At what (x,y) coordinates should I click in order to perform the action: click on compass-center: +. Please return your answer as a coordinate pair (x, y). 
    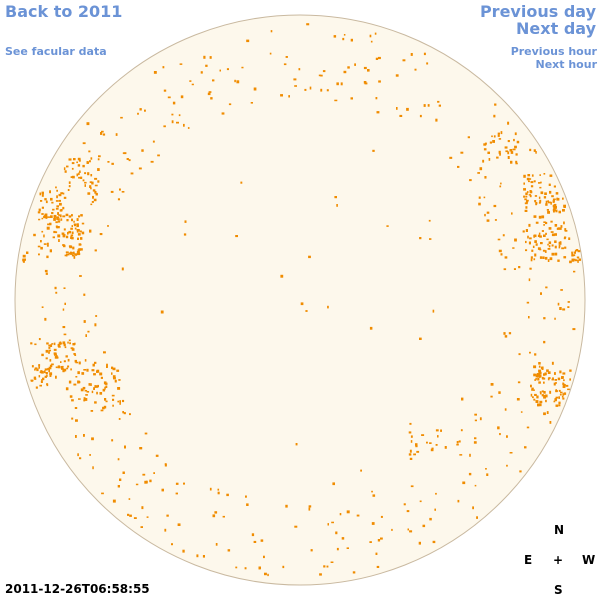
    Looking at the image, I should click on (558, 560).